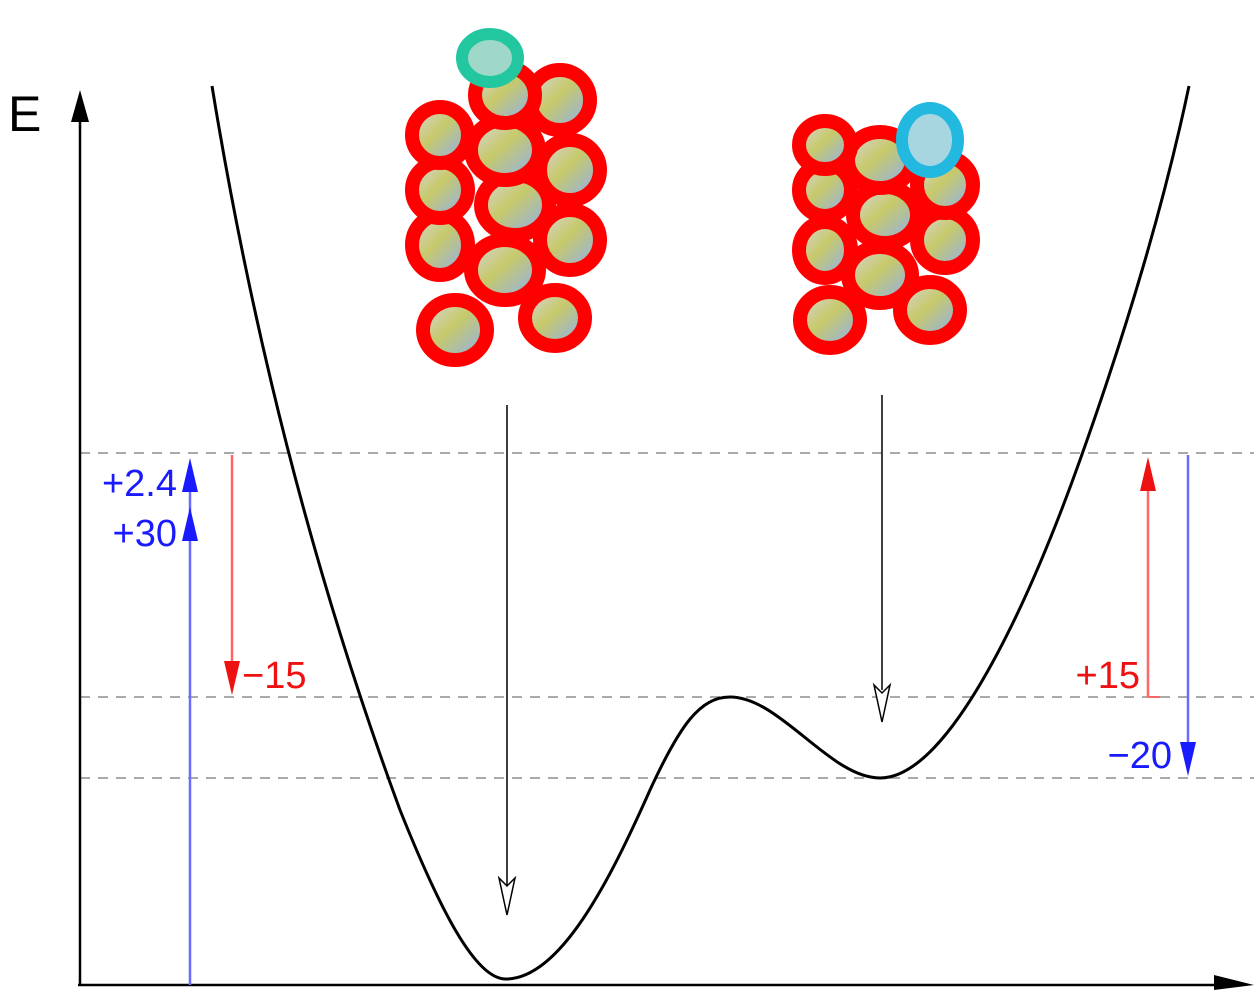 The width and height of the screenshot is (1254, 990). What do you see at coordinates (80, 106) in the screenshot?
I see `y-axis-arrowhead` at bounding box center [80, 106].